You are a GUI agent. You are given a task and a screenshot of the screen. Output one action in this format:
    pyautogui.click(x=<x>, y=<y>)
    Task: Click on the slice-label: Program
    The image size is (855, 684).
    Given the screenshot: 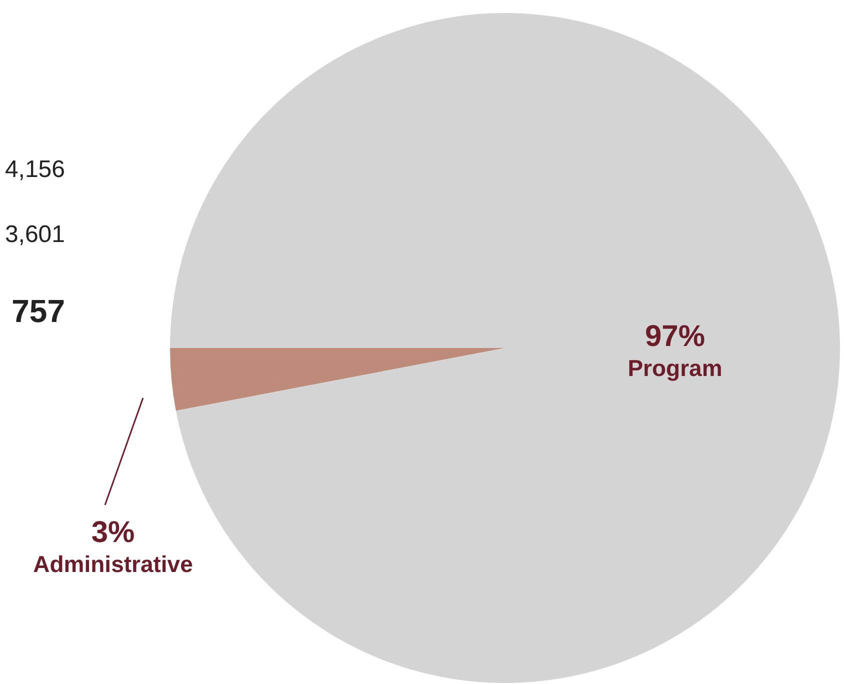 What is the action you would take?
    pyautogui.click(x=675, y=368)
    